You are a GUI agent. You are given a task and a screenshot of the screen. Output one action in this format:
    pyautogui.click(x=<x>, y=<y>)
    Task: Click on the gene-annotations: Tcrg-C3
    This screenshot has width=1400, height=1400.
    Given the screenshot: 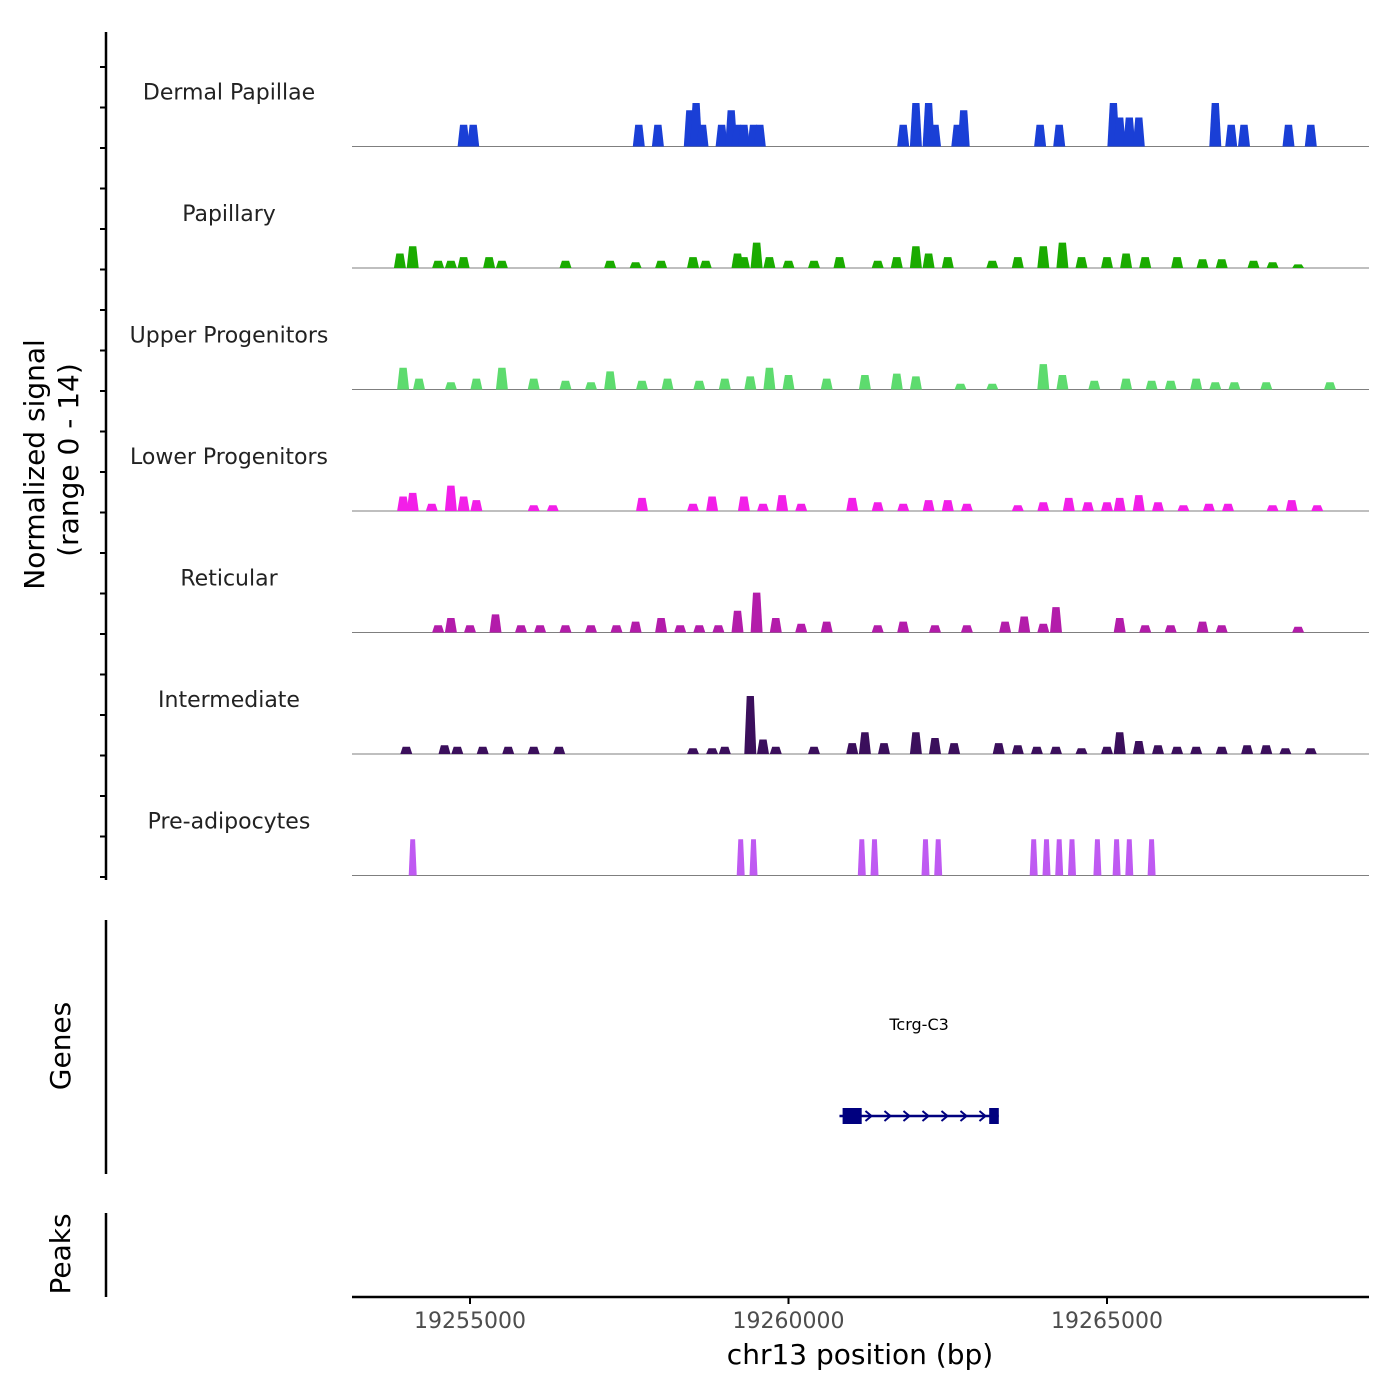 What is the action you would take?
    pyautogui.click(x=919, y=1069)
    